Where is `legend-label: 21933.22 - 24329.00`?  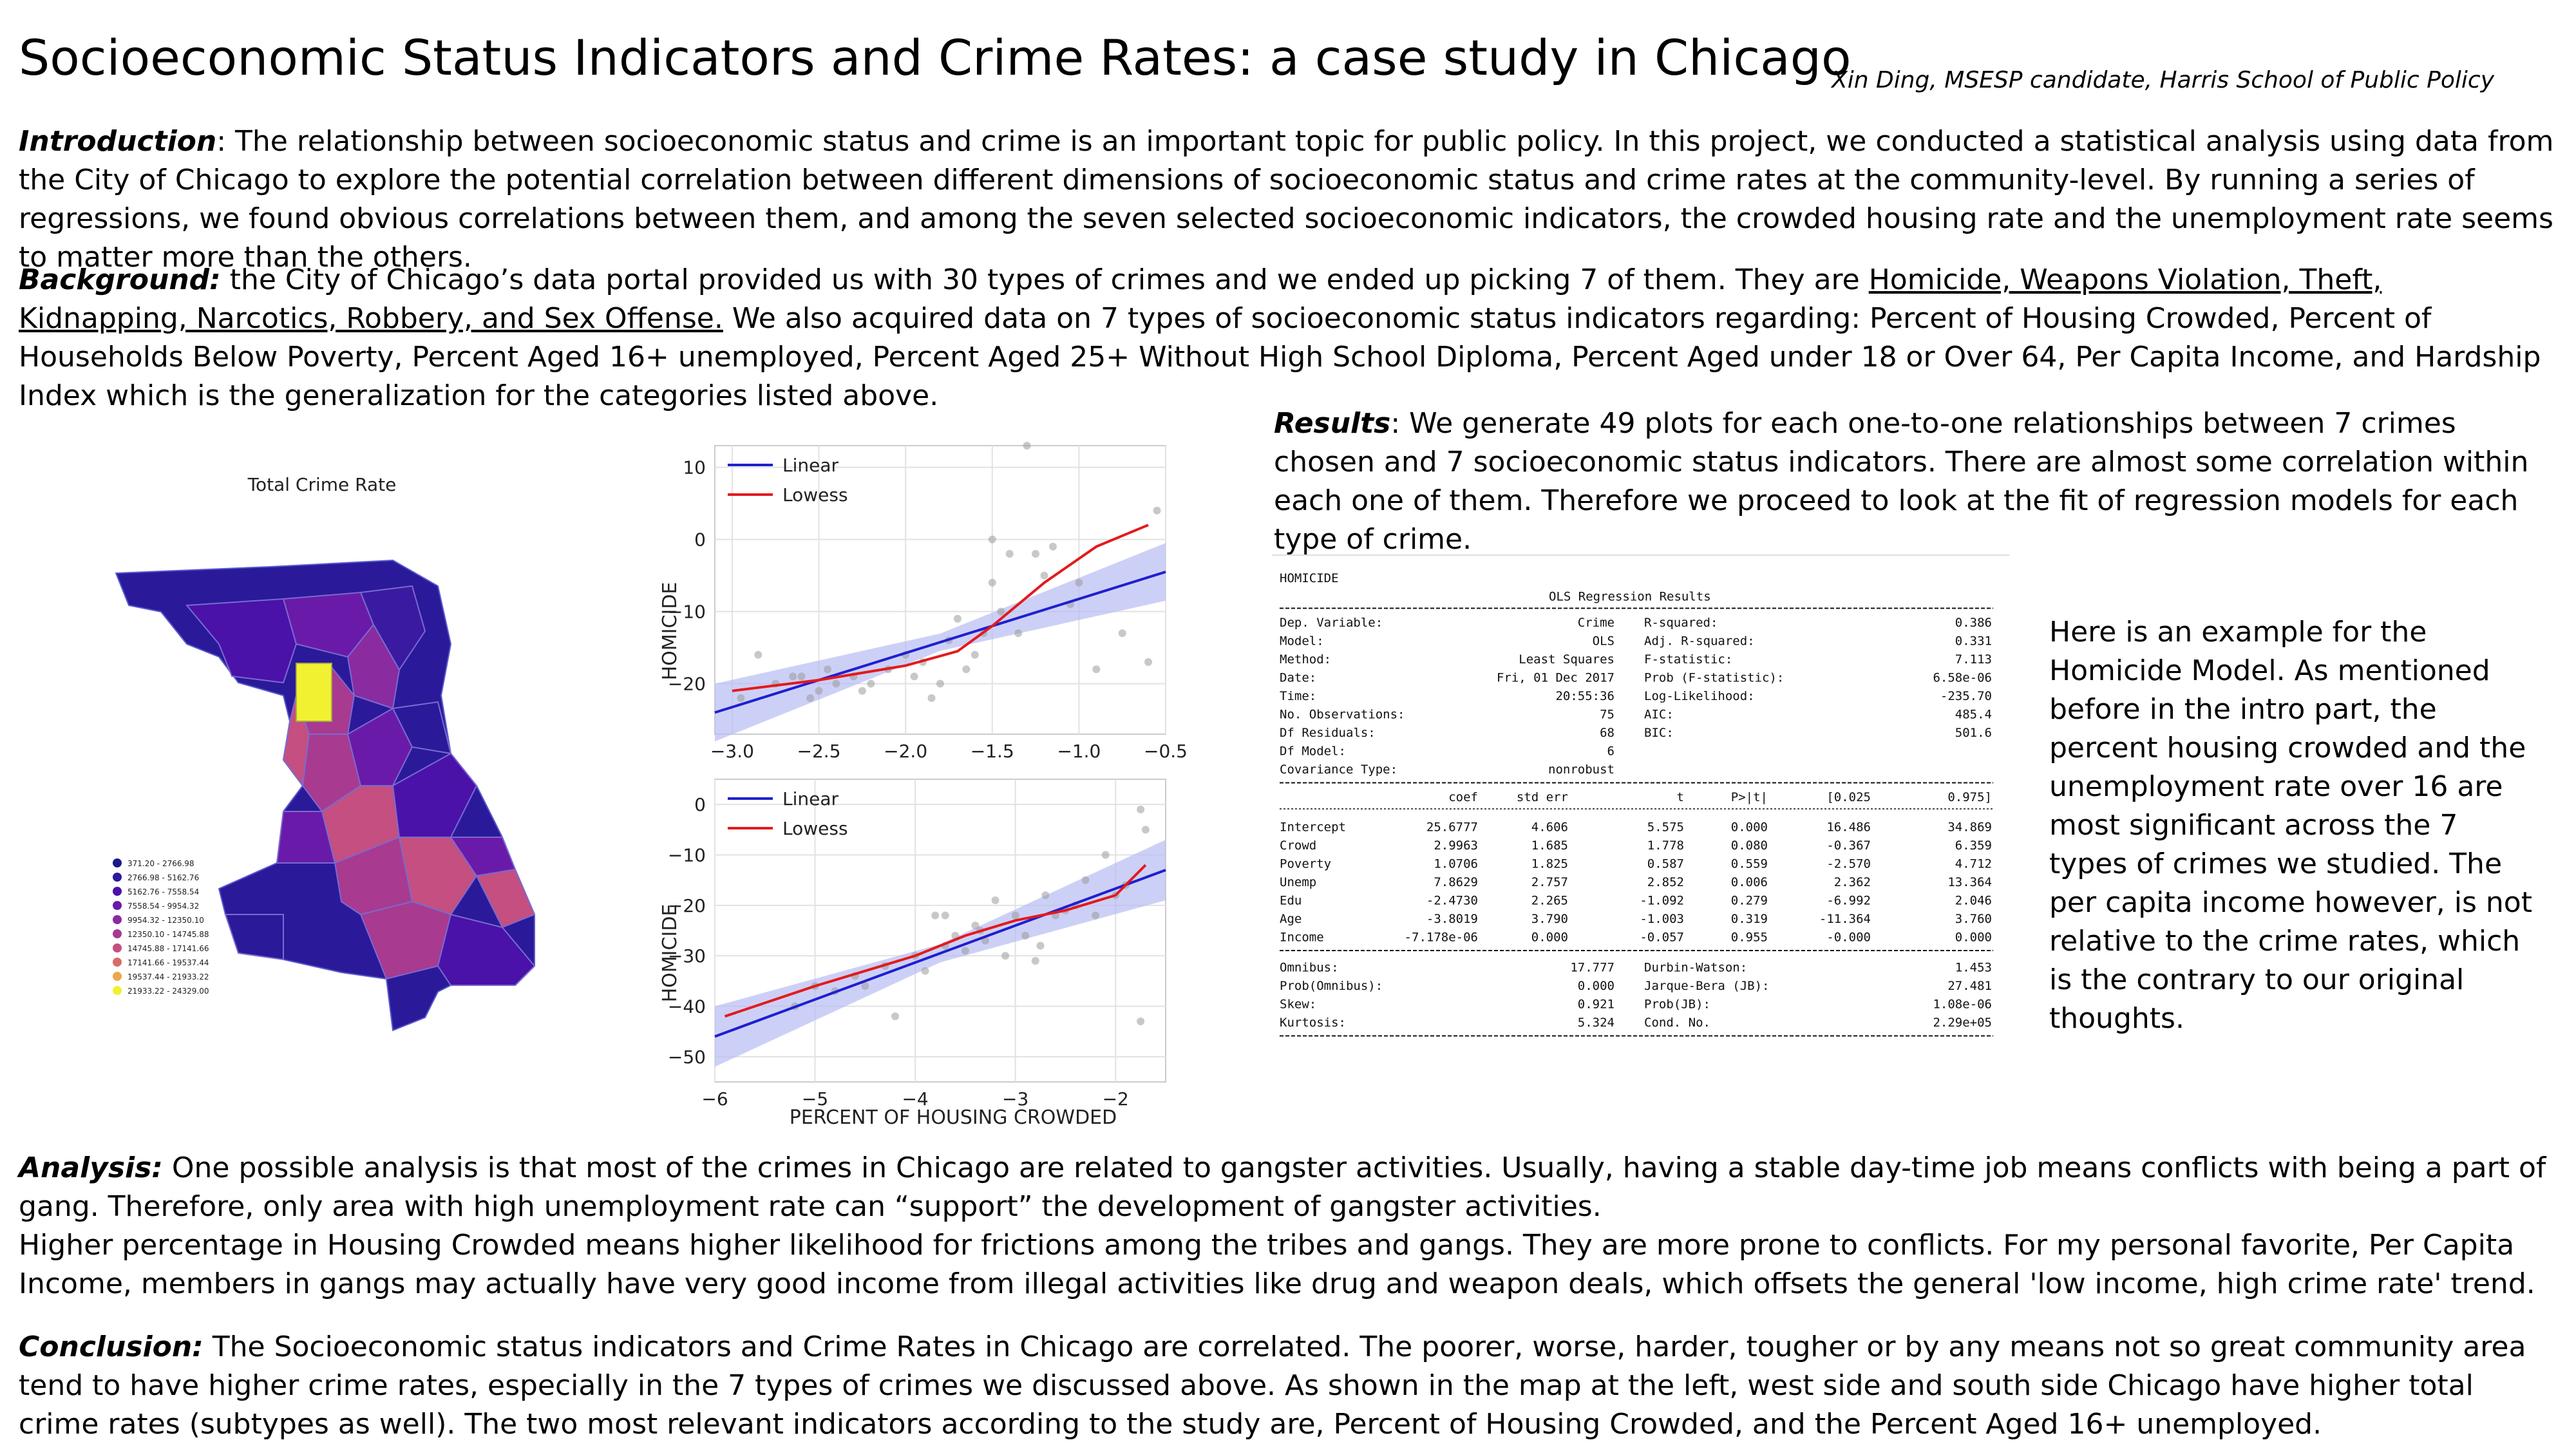 legend-label: 21933.22 - 24329.00 is located at coordinates (168, 991).